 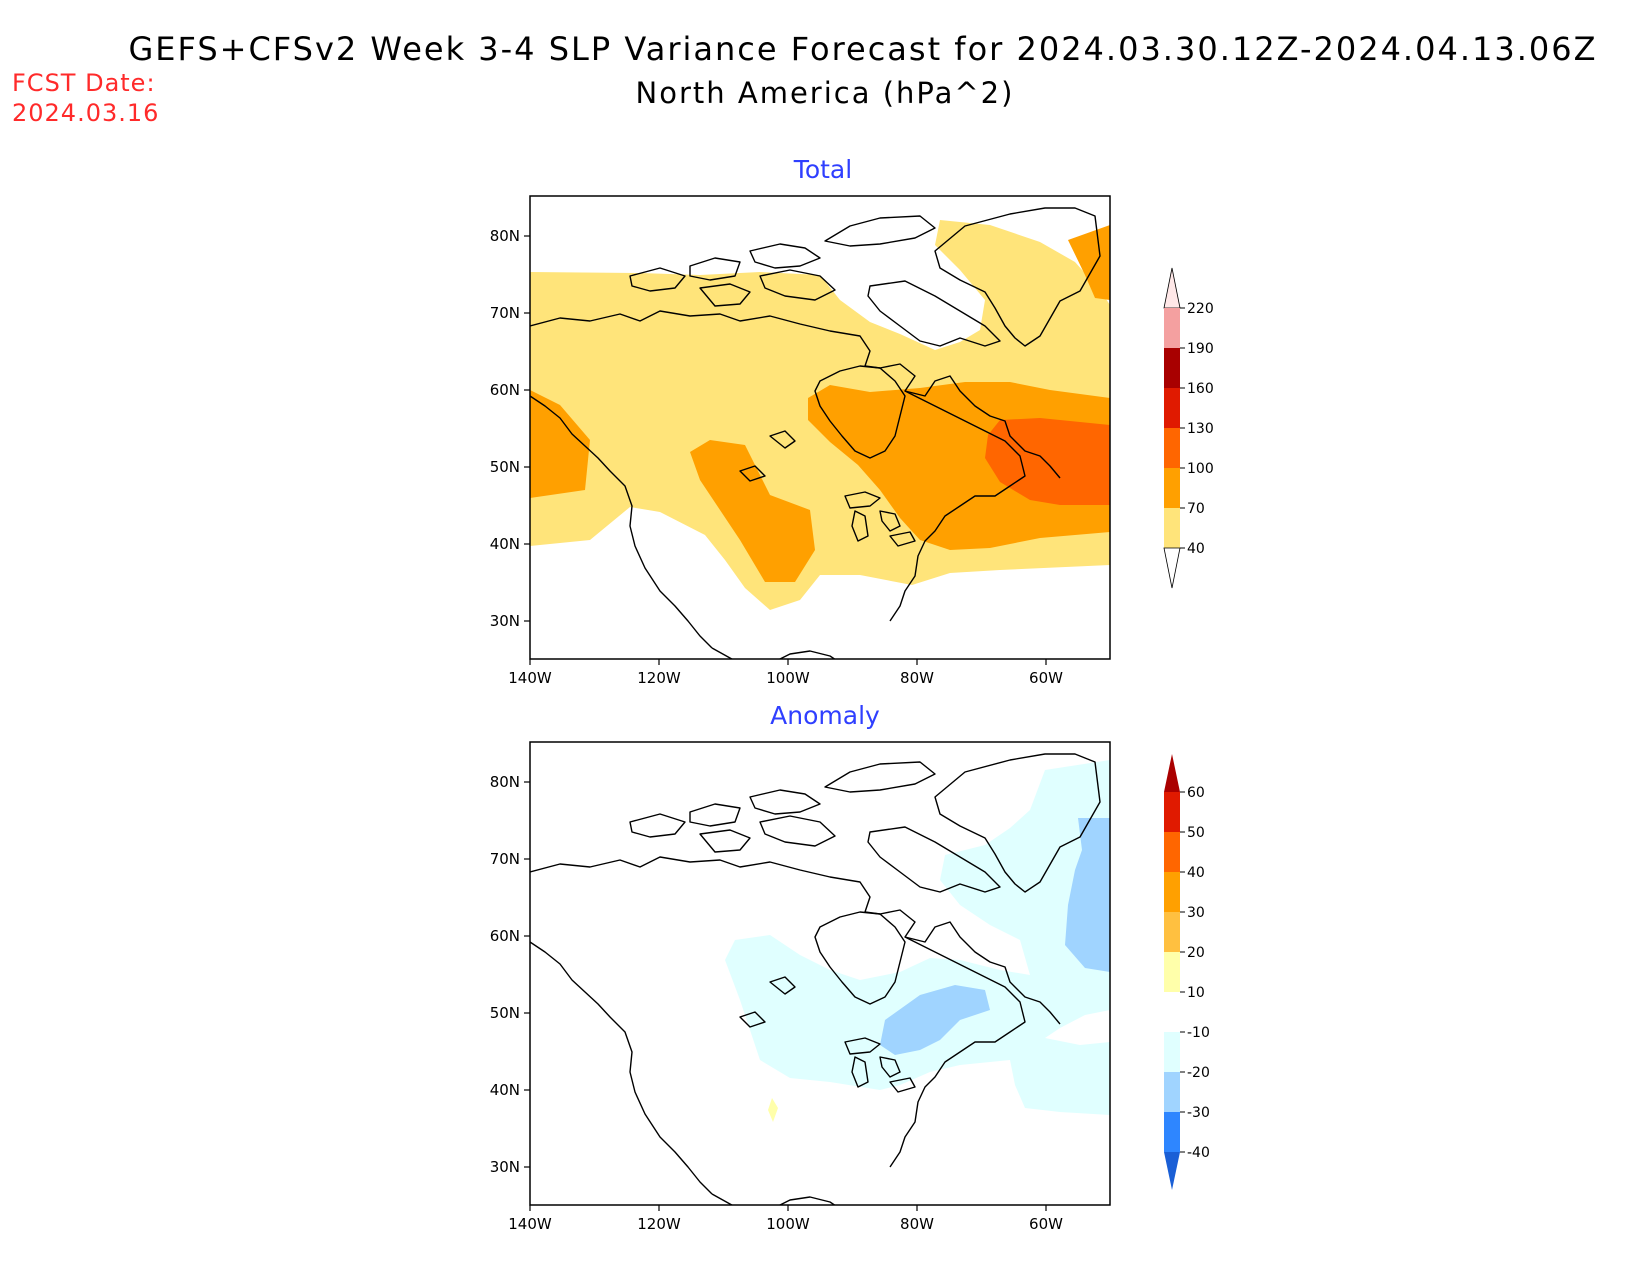 What do you see at coordinates (1196, 833) in the screenshot?
I see `colorbar-tick-label: 50` at bounding box center [1196, 833].